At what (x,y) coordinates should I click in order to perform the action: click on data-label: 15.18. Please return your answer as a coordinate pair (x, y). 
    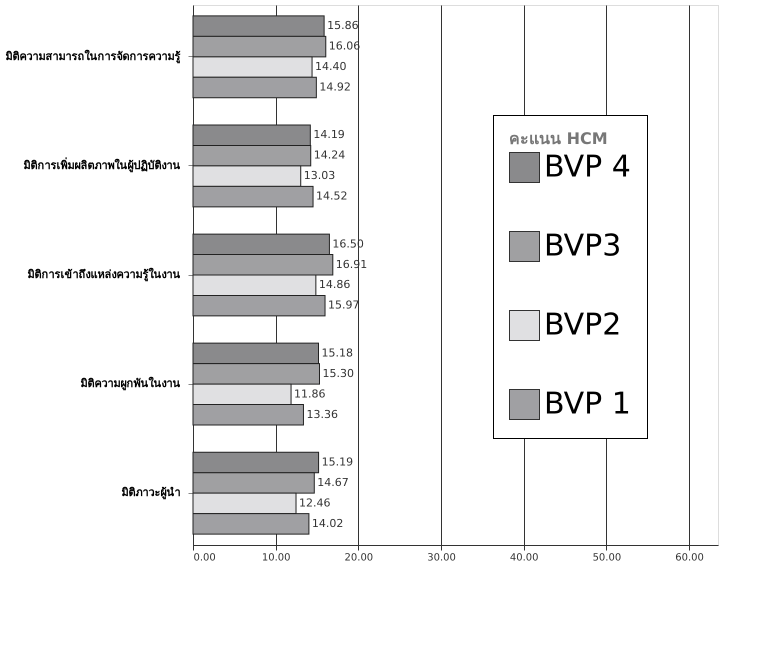
    Looking at the image, I should click on (338, 353).